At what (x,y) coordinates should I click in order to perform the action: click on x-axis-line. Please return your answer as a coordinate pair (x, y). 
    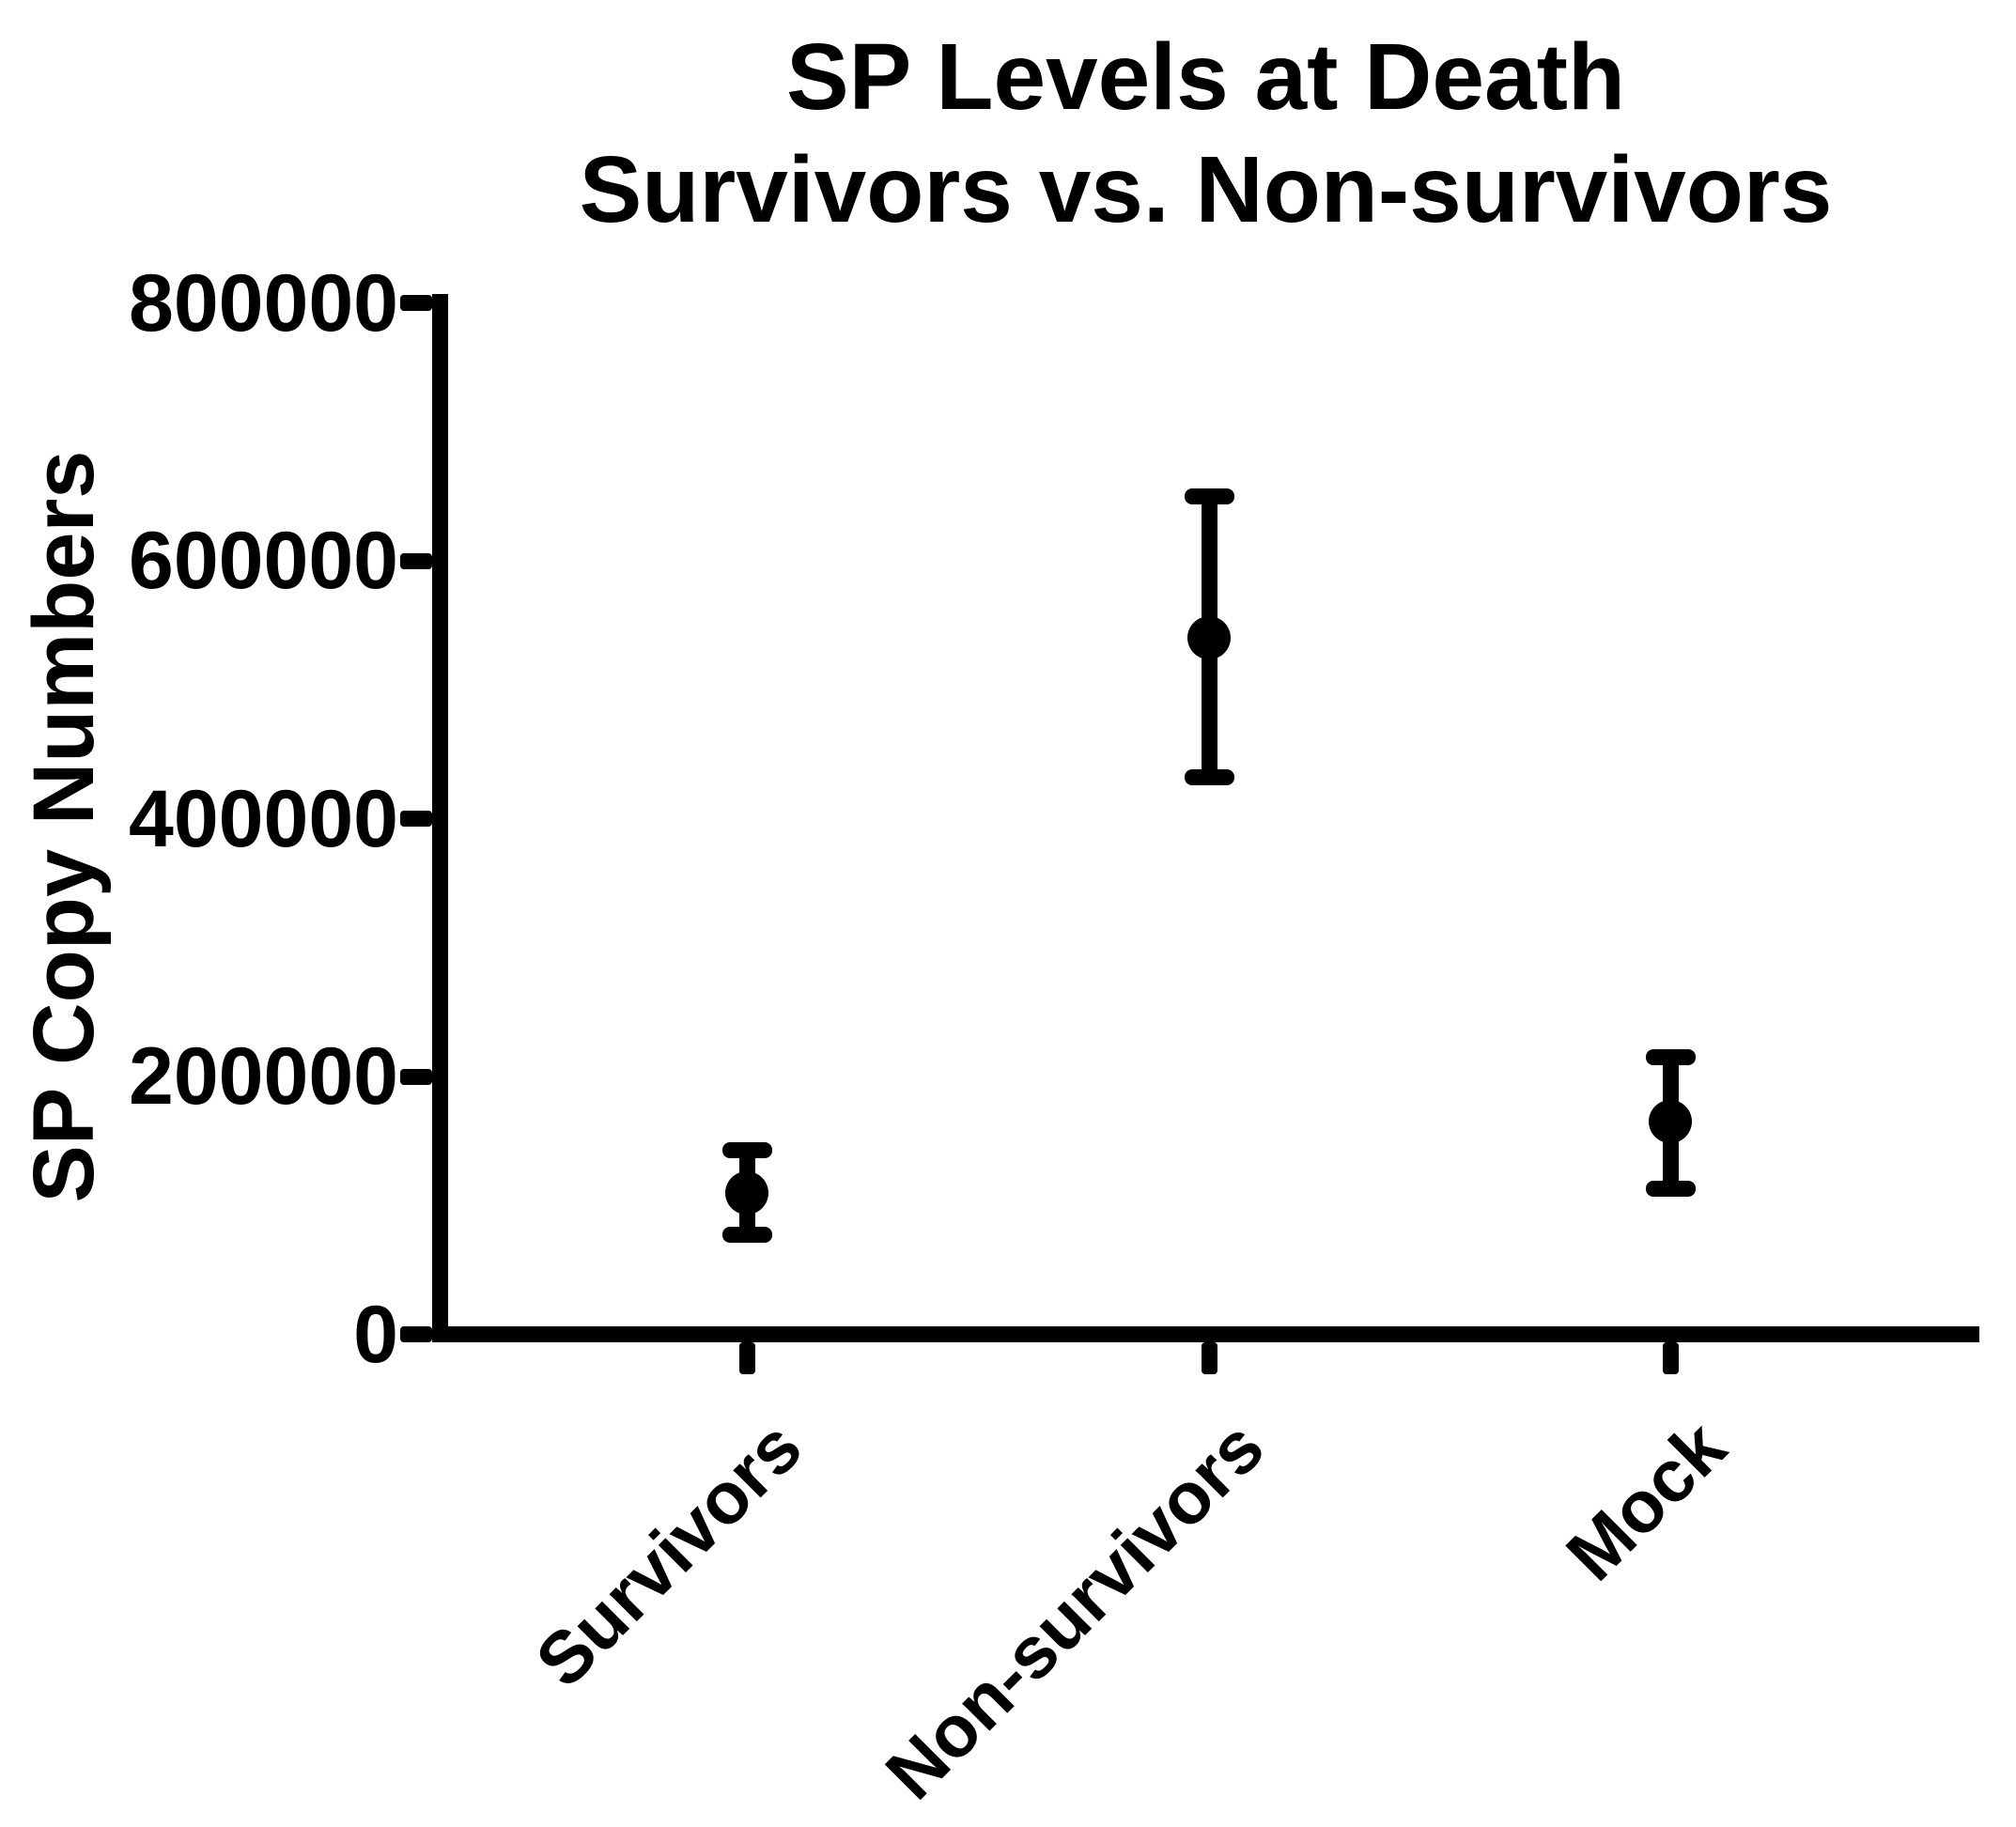
    Looking at the image, I should click on (1205, 1334).